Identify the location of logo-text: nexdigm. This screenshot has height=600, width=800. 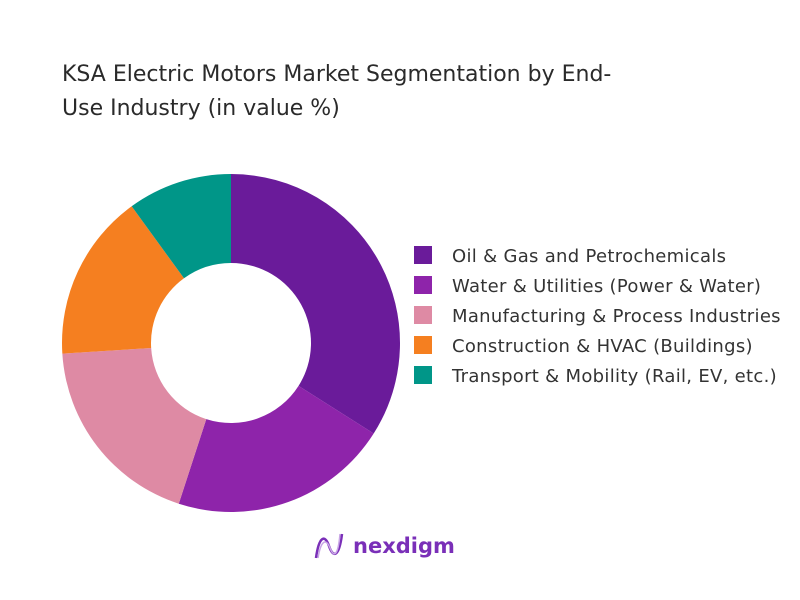
(404, 546).